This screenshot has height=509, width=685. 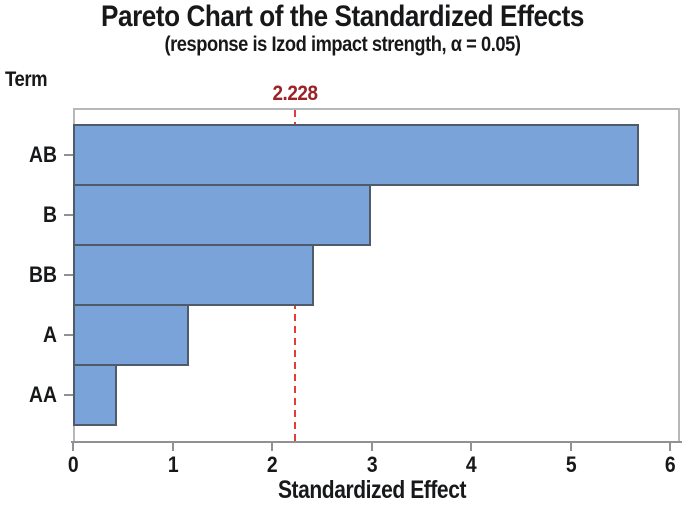 I want to click on bar-A, so click(x=131, y=335).